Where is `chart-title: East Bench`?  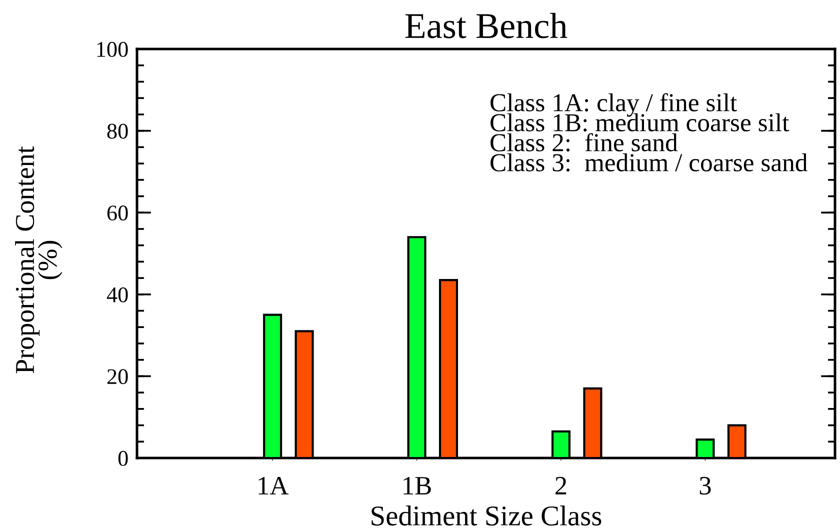 chart-title: East Bench is located at coordinates (486, 25).